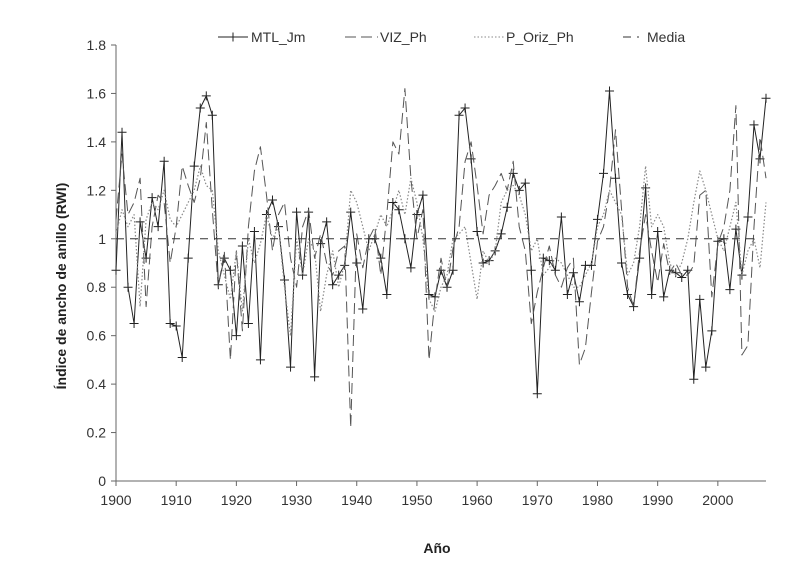  I want to click on y-tick-label: 1.2, so click(97, 190).